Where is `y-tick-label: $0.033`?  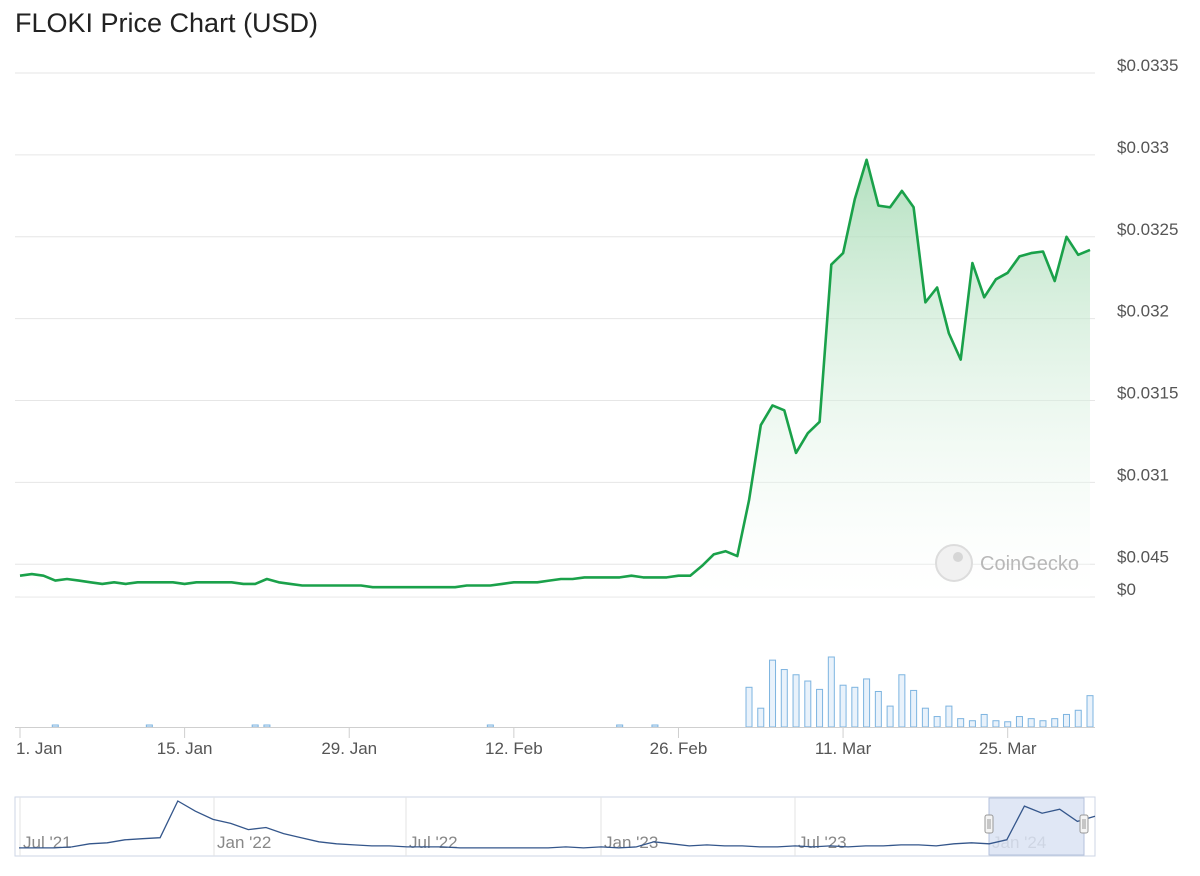
y-tick-label: $0.033 is located at coordinates (1143, 147).